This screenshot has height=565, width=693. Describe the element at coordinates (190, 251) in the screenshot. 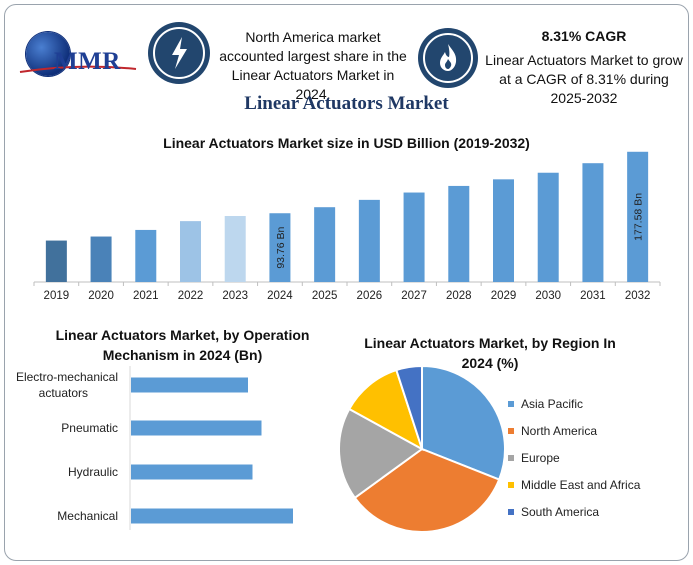

I see `bar-2022` at that location.